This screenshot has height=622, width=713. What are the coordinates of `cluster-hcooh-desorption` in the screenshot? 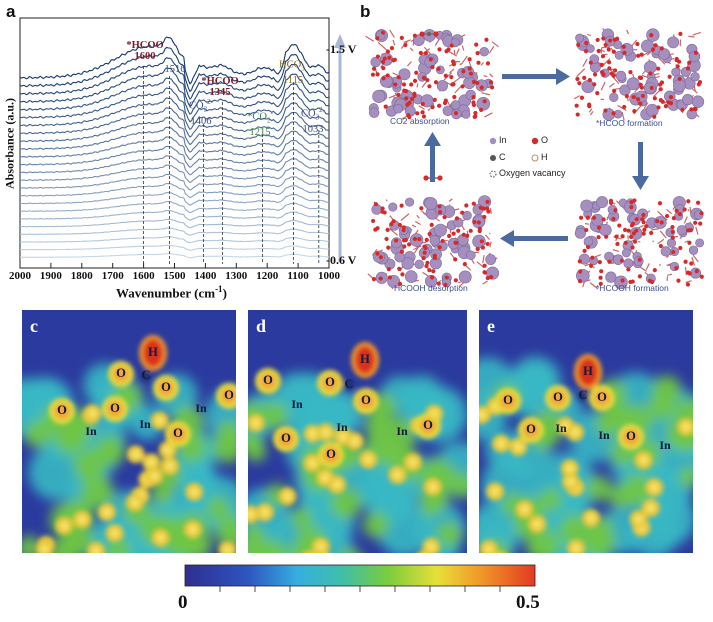 It's located at (433, 232).